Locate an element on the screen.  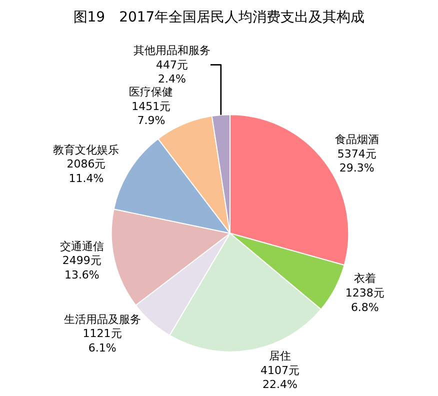
data-label: 1121元 6.1% is located at coordinates (102, 340).